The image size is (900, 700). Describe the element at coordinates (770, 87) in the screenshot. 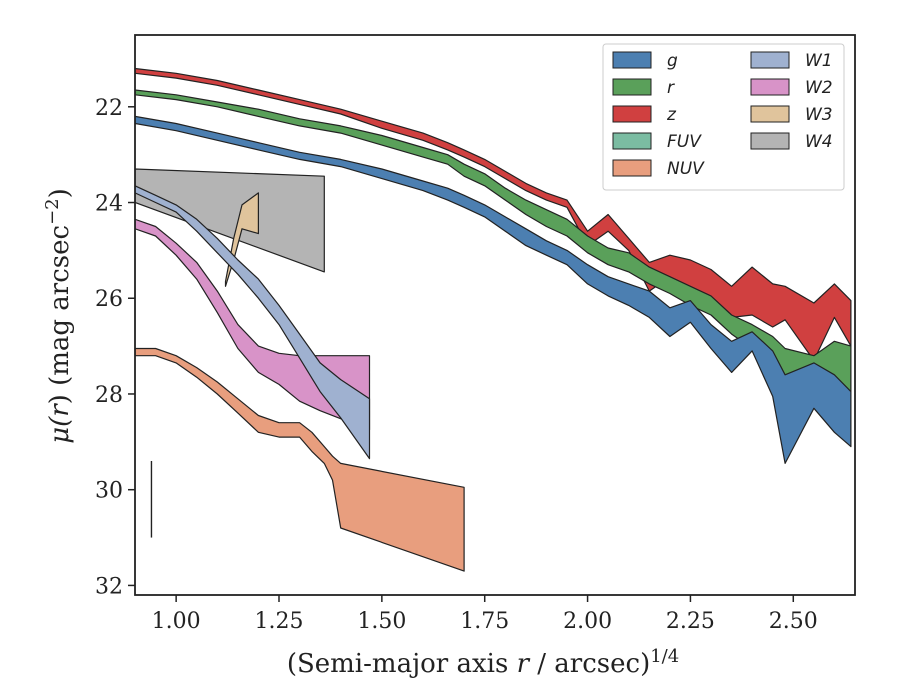

I see `legend-swatch-w2` at that location.